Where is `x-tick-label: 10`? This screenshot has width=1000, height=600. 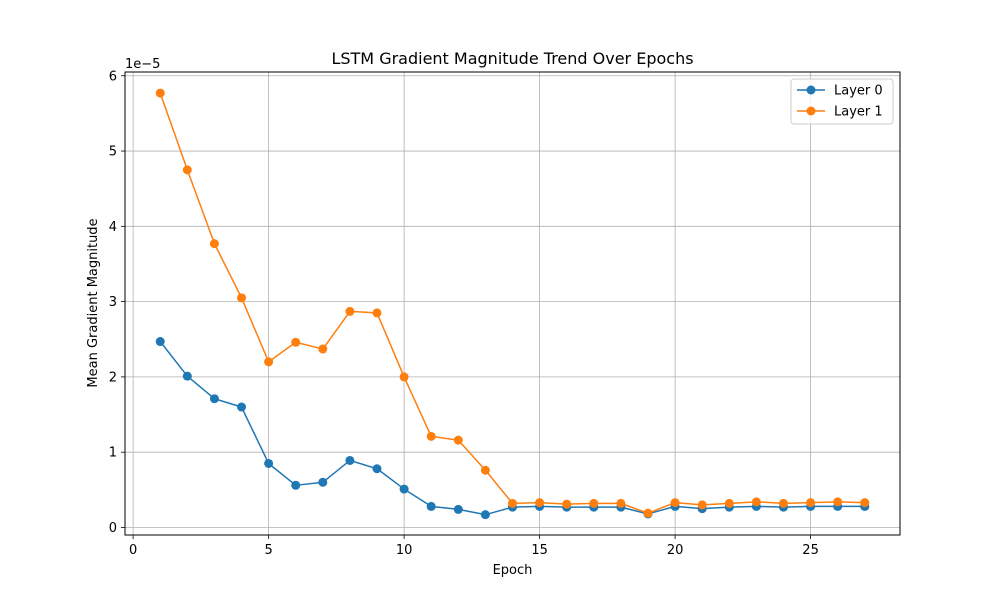 x-tick-label: 10 is located at coordinates (404, 550).